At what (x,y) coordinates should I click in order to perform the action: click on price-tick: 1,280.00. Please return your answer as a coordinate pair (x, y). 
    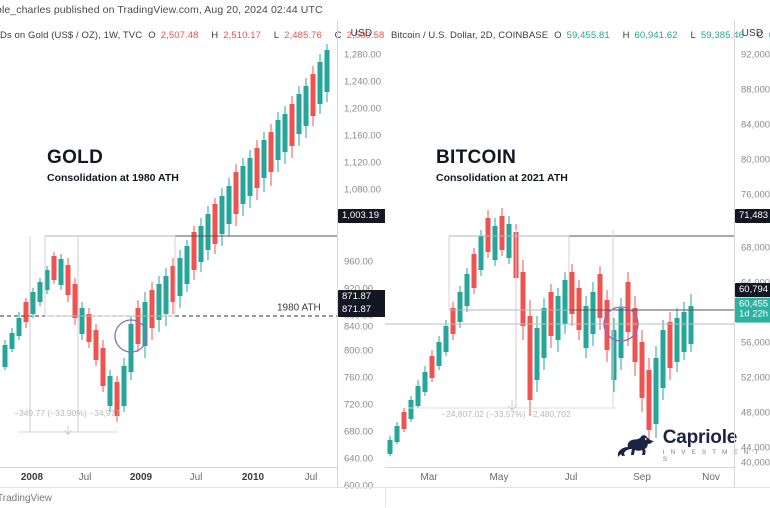
    Looking at the image, I should click on (362, 55).